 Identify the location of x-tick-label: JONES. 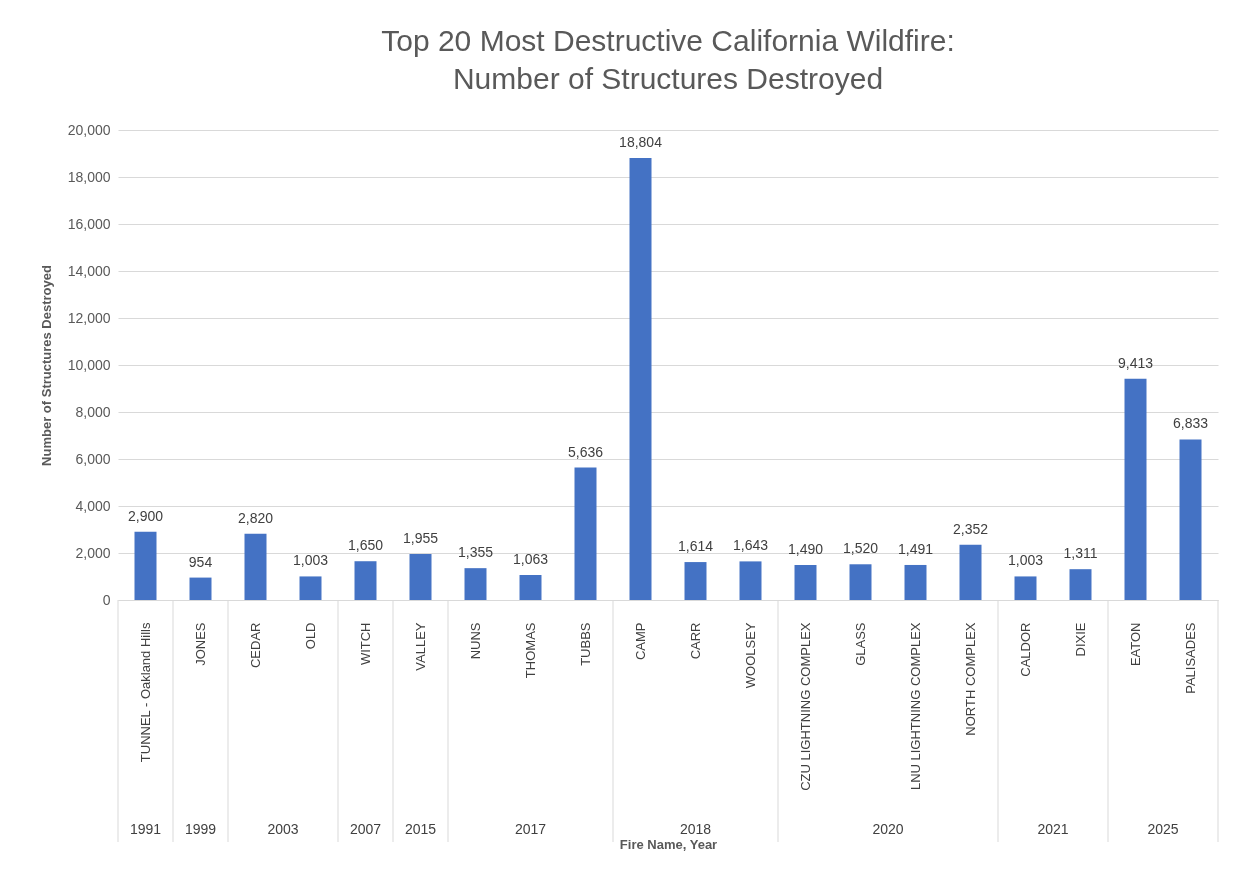
(200, 644).